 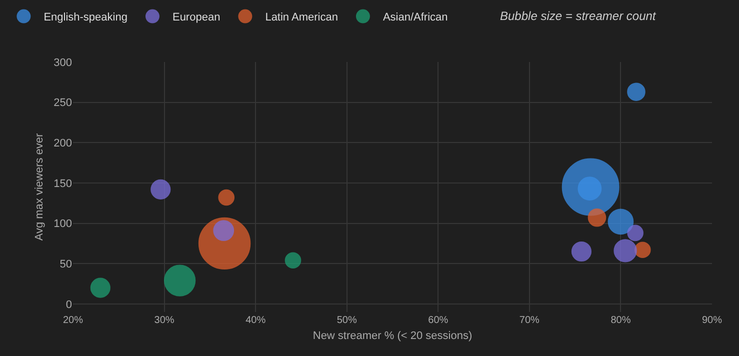 I want to click on text: Bubble size = streamer count, so click(x=578, y=16).